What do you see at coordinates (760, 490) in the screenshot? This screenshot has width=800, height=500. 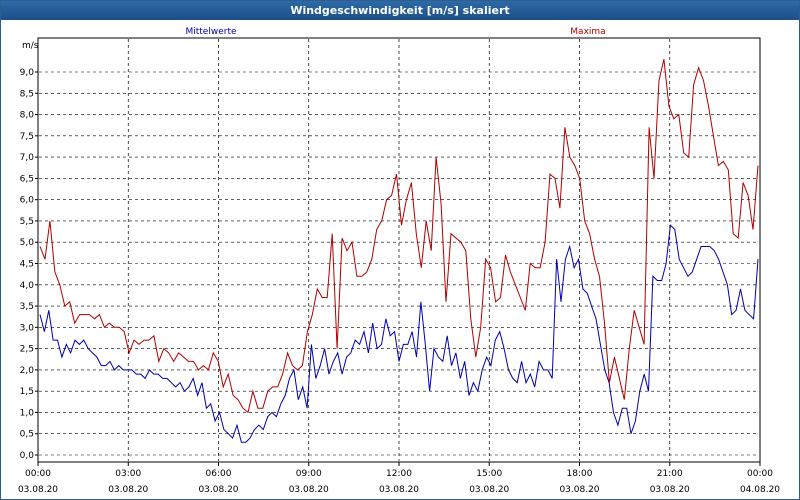 I see `x-tick-date: 04.08.20` at bounding box center [760, 490].